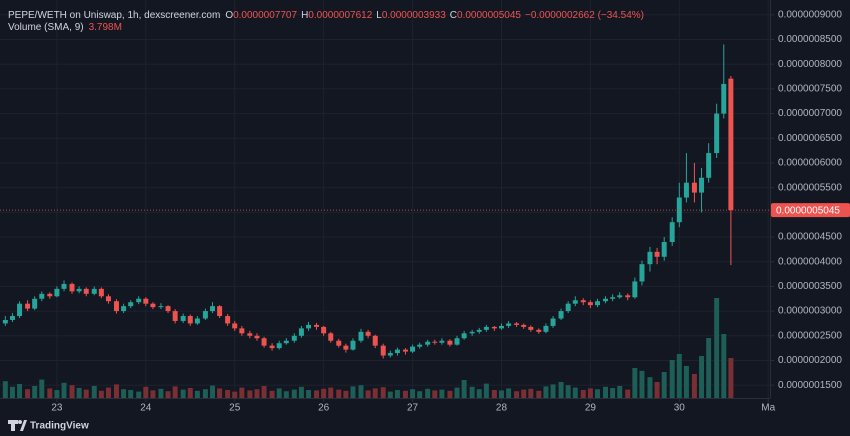  I want to click on y-tick-label: 0.0000003000, so click(810, 311).